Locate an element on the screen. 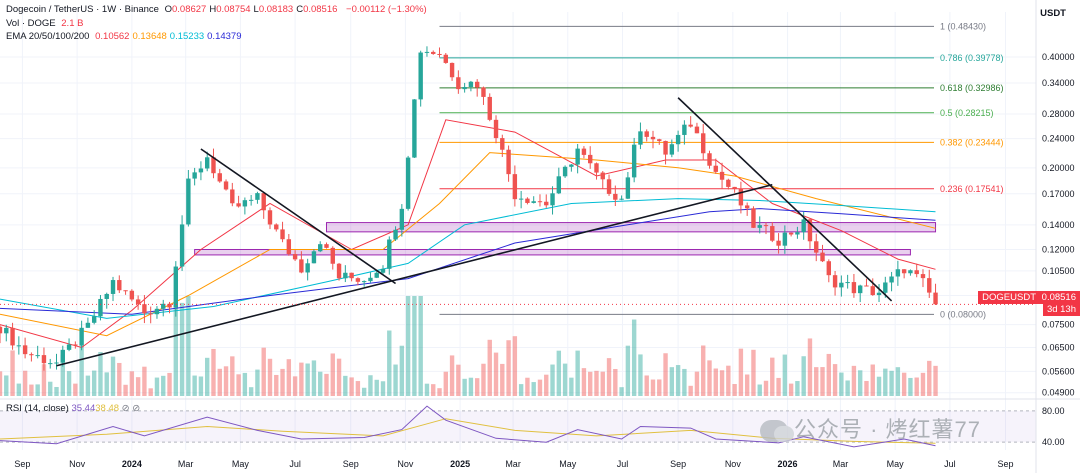 The height and width of the screenshot is (473, 1080). y-tick-label: 0.07500 is located at coordinates (1058, 325).